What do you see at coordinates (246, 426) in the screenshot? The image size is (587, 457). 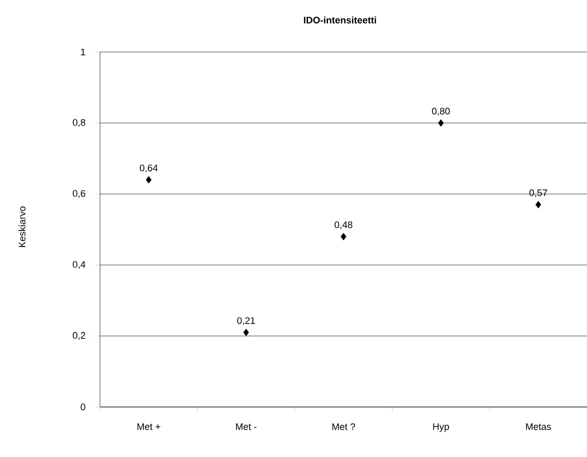 I see `x-tick-label: Met -` at bounding box center [246, 426].